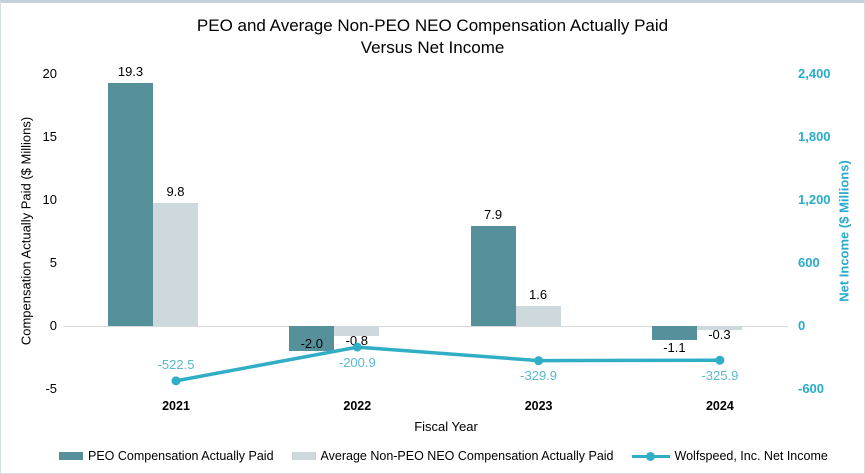 Image resolution: width=865 pixels, height=474 pixels. I want to click on y-axis-tick-left: 5, so click(53, 262).